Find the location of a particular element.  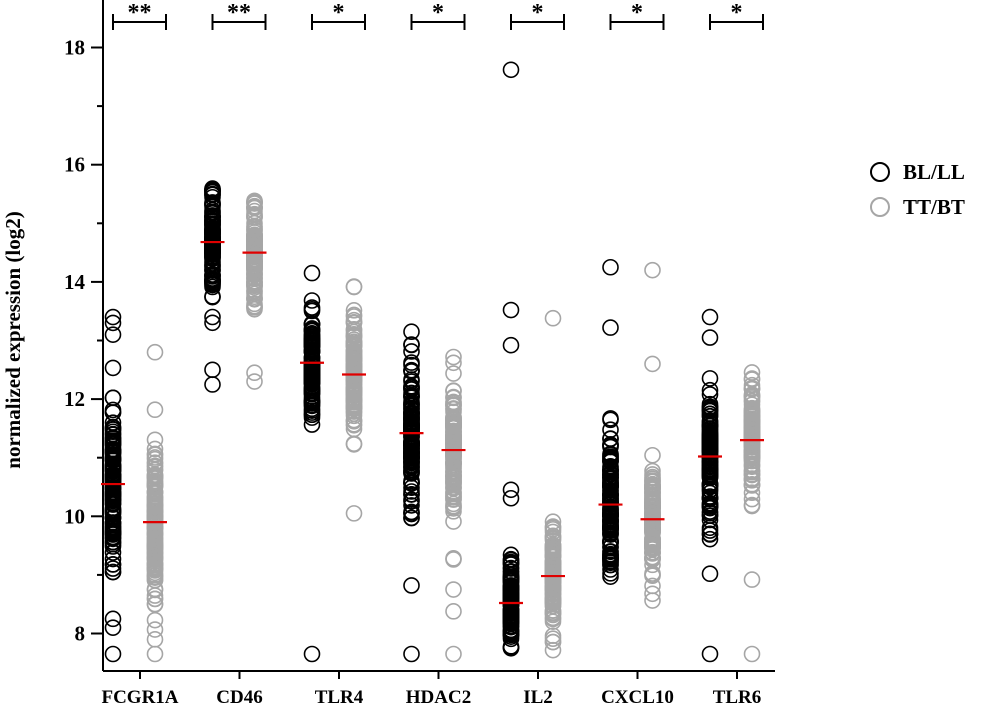

y-tick-label: 12 is located at coordinates (74, 399).